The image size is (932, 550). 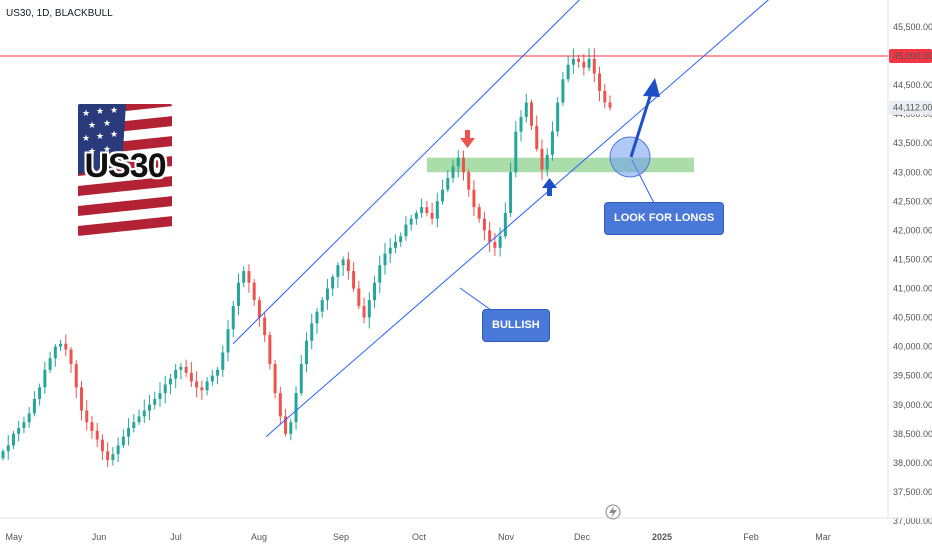 I want to click on price-tick-label: 43,000.00, so click(x=912, y=172).